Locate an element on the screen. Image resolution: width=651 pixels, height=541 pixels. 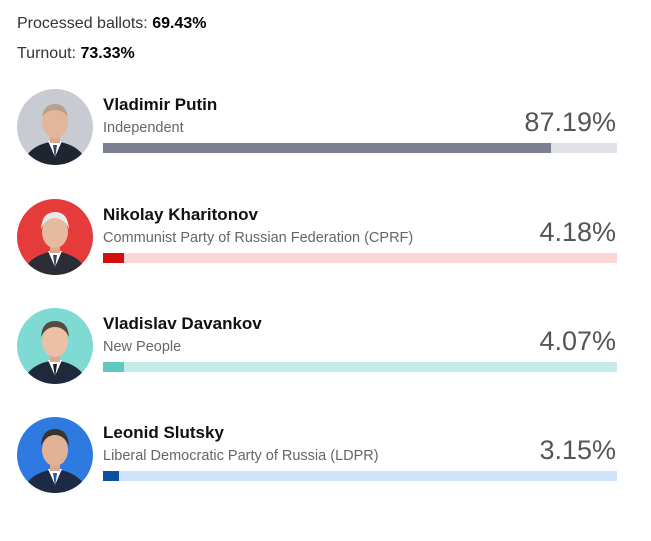
candidate-name: Vladislav Davankov is located at coordinates (182, 323).